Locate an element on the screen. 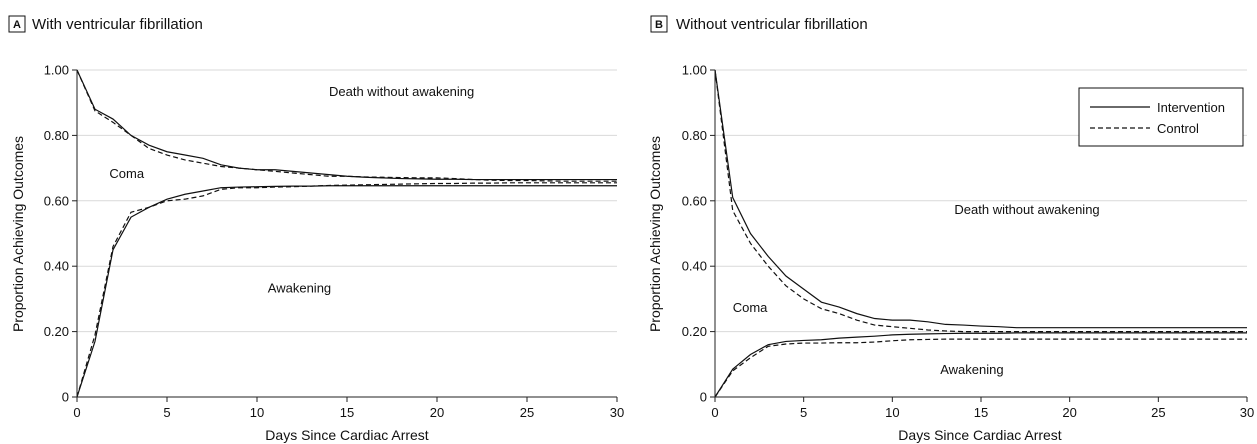 This screenshot has height=444, width=1257. panel-b-x-tick-label: 25 is located at coordinates (1158, 412).